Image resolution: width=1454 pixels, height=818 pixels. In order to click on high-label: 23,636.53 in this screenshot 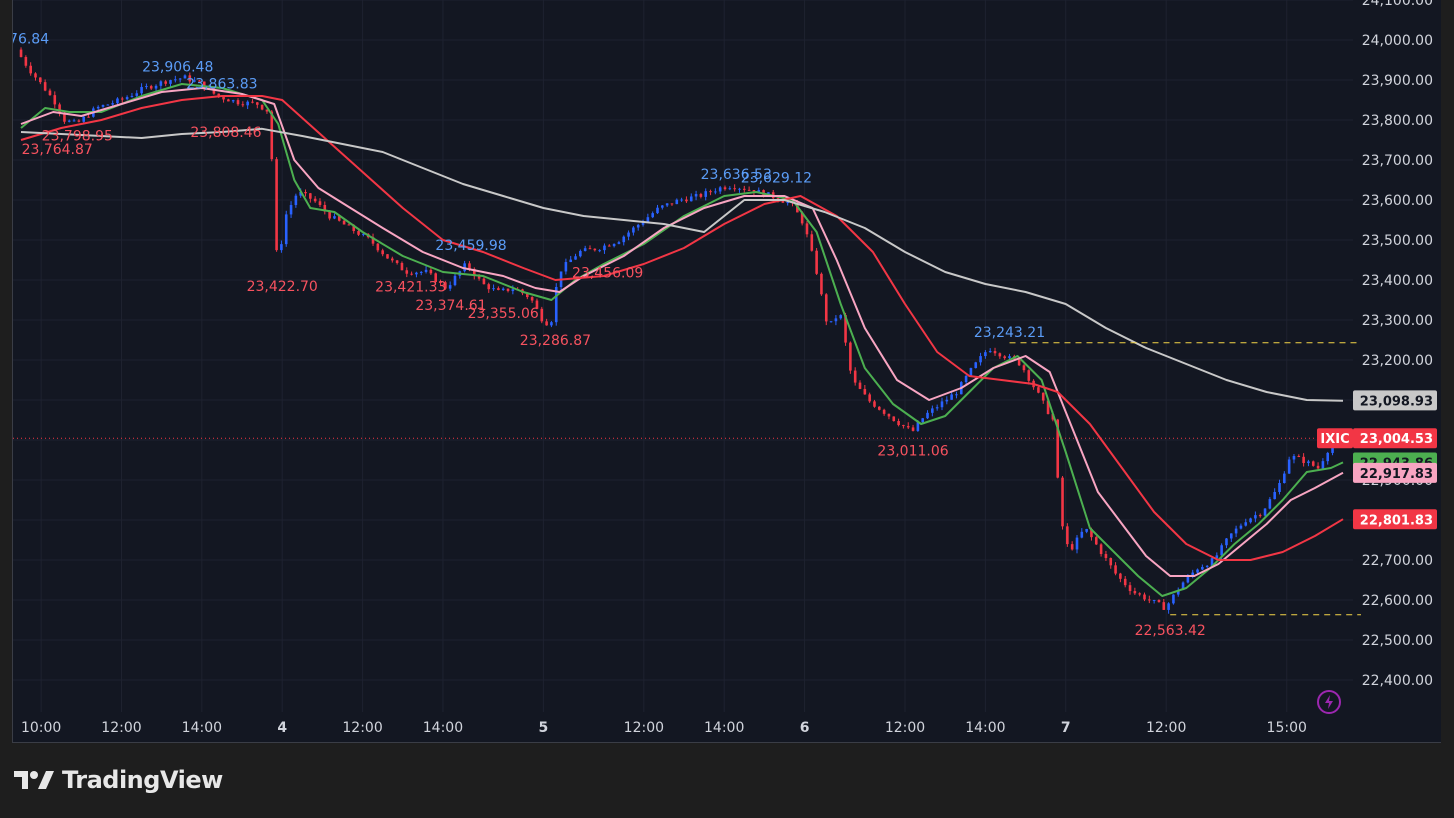, I will do `click(736, 175)`.